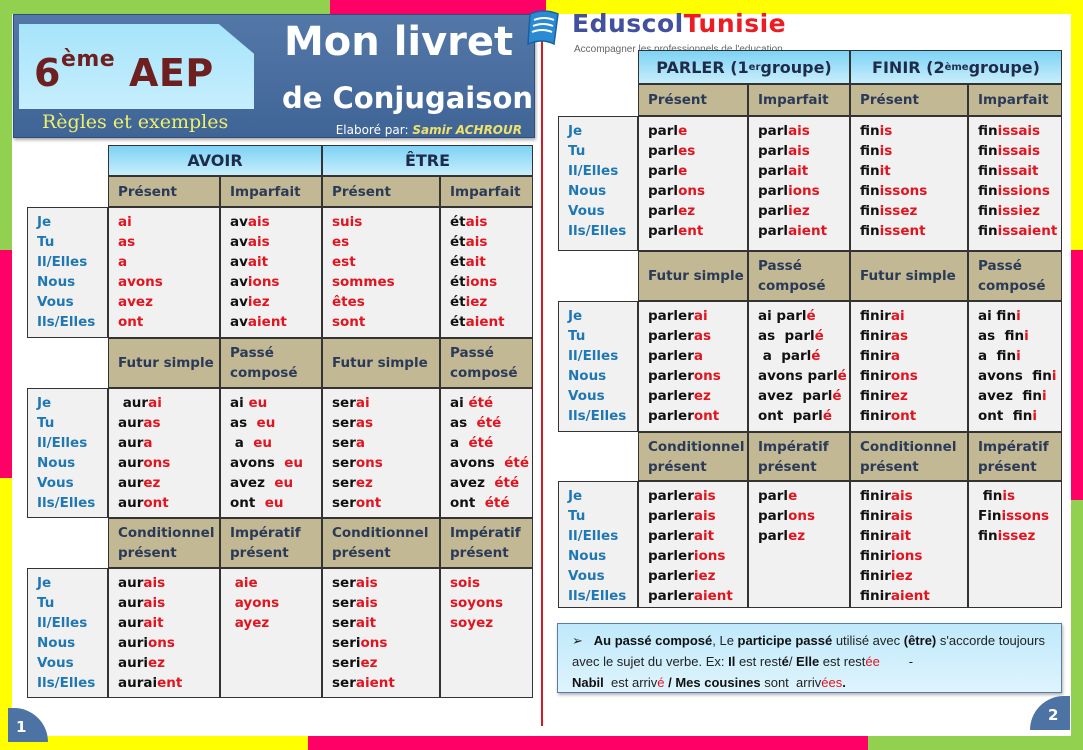 This screenshot has height=750, width=1083. What do you see at coordinates (6, 614) in the screenshot?
I see `frame-left-yellow` at bounding box center [6, 614].